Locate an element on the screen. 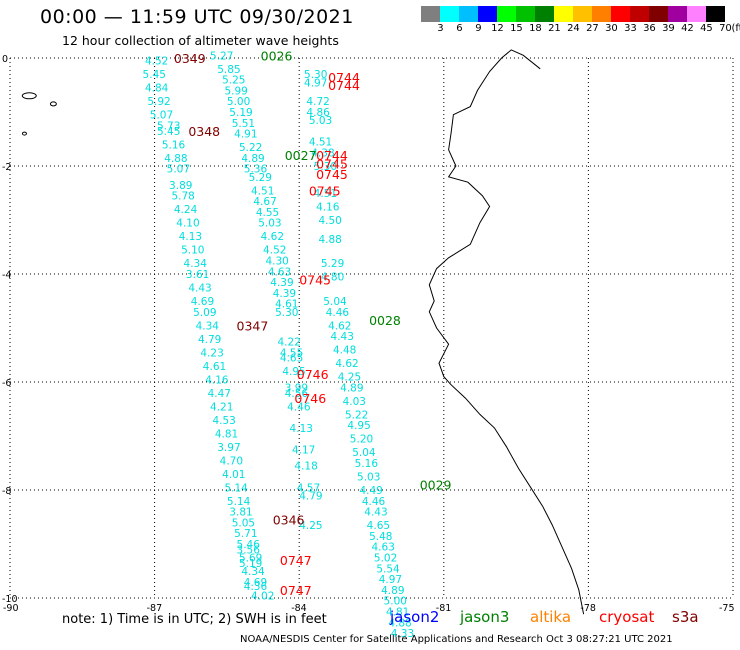 The width and height of the screenshot is (740, 650). wave-height-label: 4.97 is located at coordinates (315, 83).